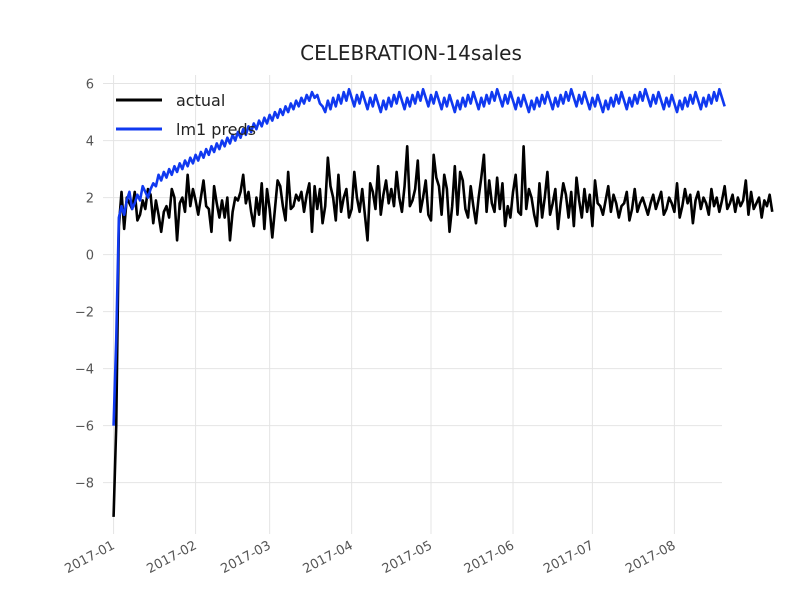 This screenshot has width=800, height=600. What do you see at coordinates (84, 484) in the screenshot?
I see `y-tick-label: −8` at bounding box center [84, 484].